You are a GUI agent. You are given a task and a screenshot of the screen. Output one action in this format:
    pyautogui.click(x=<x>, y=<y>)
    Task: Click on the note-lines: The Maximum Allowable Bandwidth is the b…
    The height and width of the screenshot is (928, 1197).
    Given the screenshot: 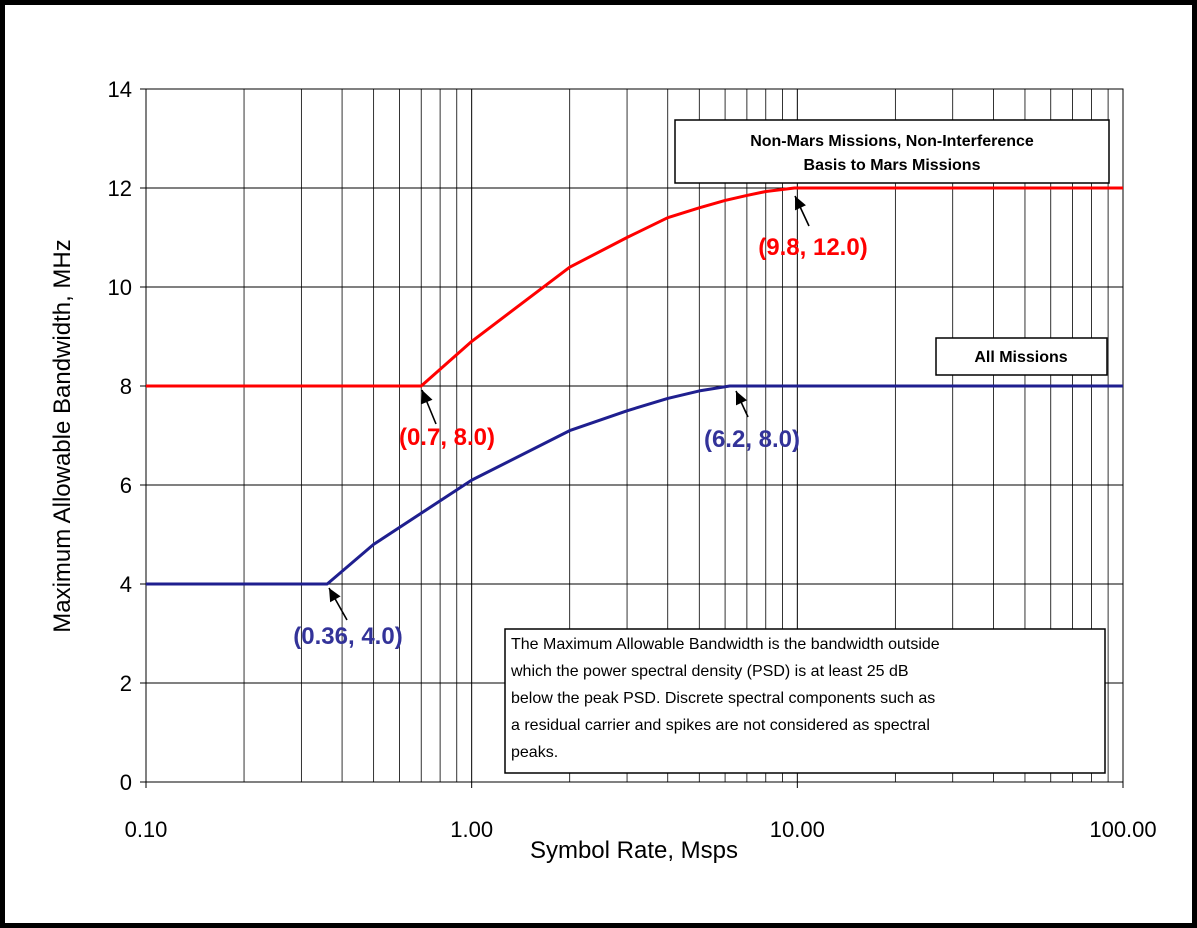 What is the action you would take?
    pyautogui.click(x=725, y=698)
    